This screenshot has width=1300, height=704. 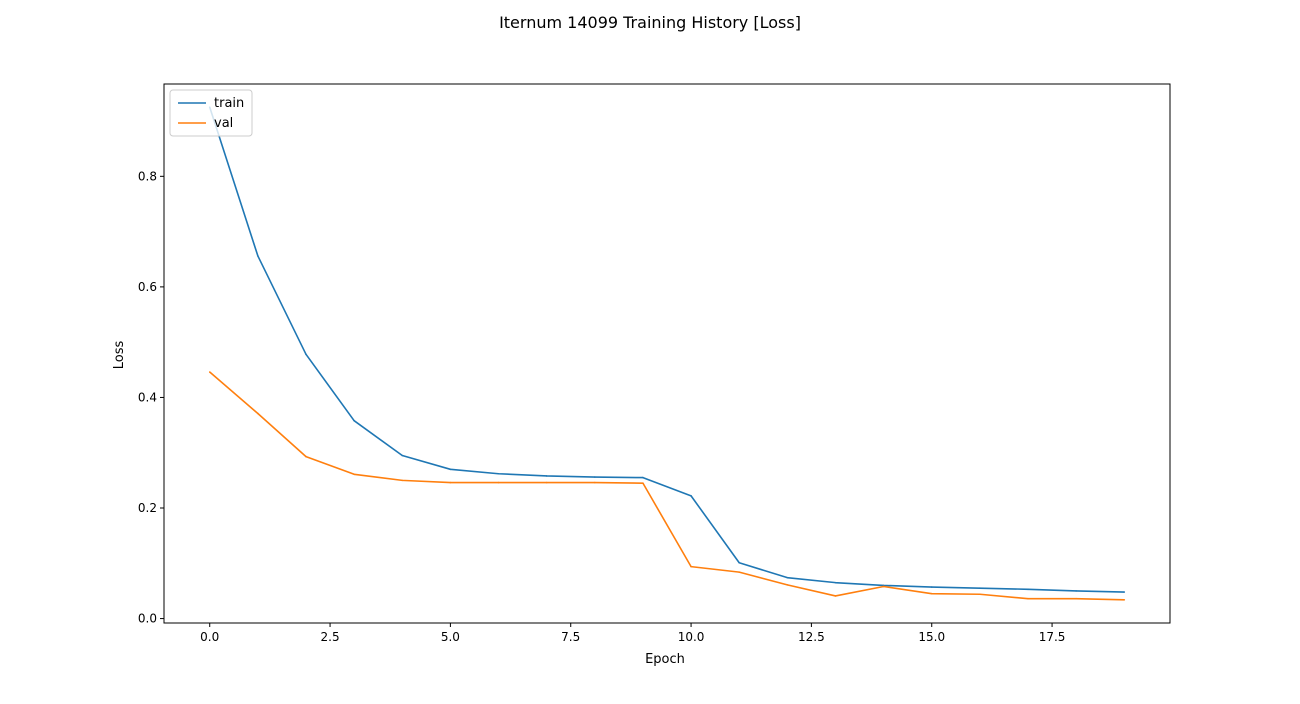 What do you see at coordinates (147, 176) in the screenshot?
I see `y-tick-label: 0.8` at bounding box center [147, 176].